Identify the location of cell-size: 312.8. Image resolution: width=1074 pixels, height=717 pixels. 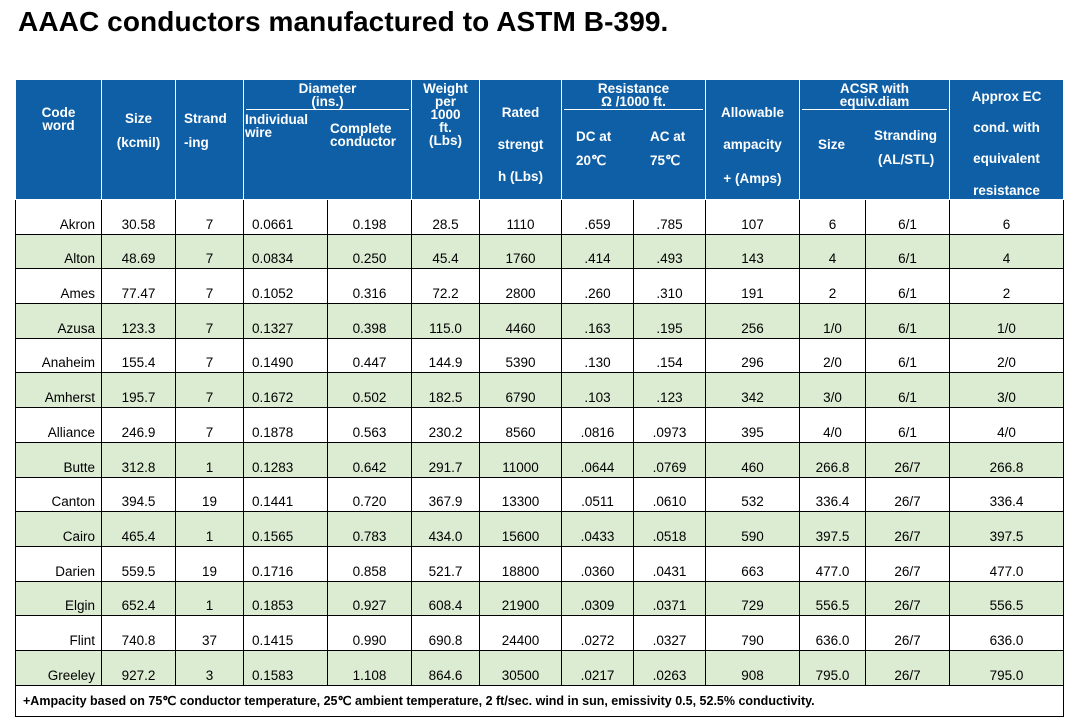
(138, 459).